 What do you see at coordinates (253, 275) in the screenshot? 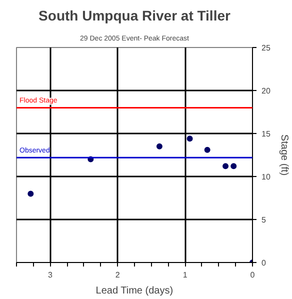
I see `x-tick-label: 0` at bounding box center [253, 275].